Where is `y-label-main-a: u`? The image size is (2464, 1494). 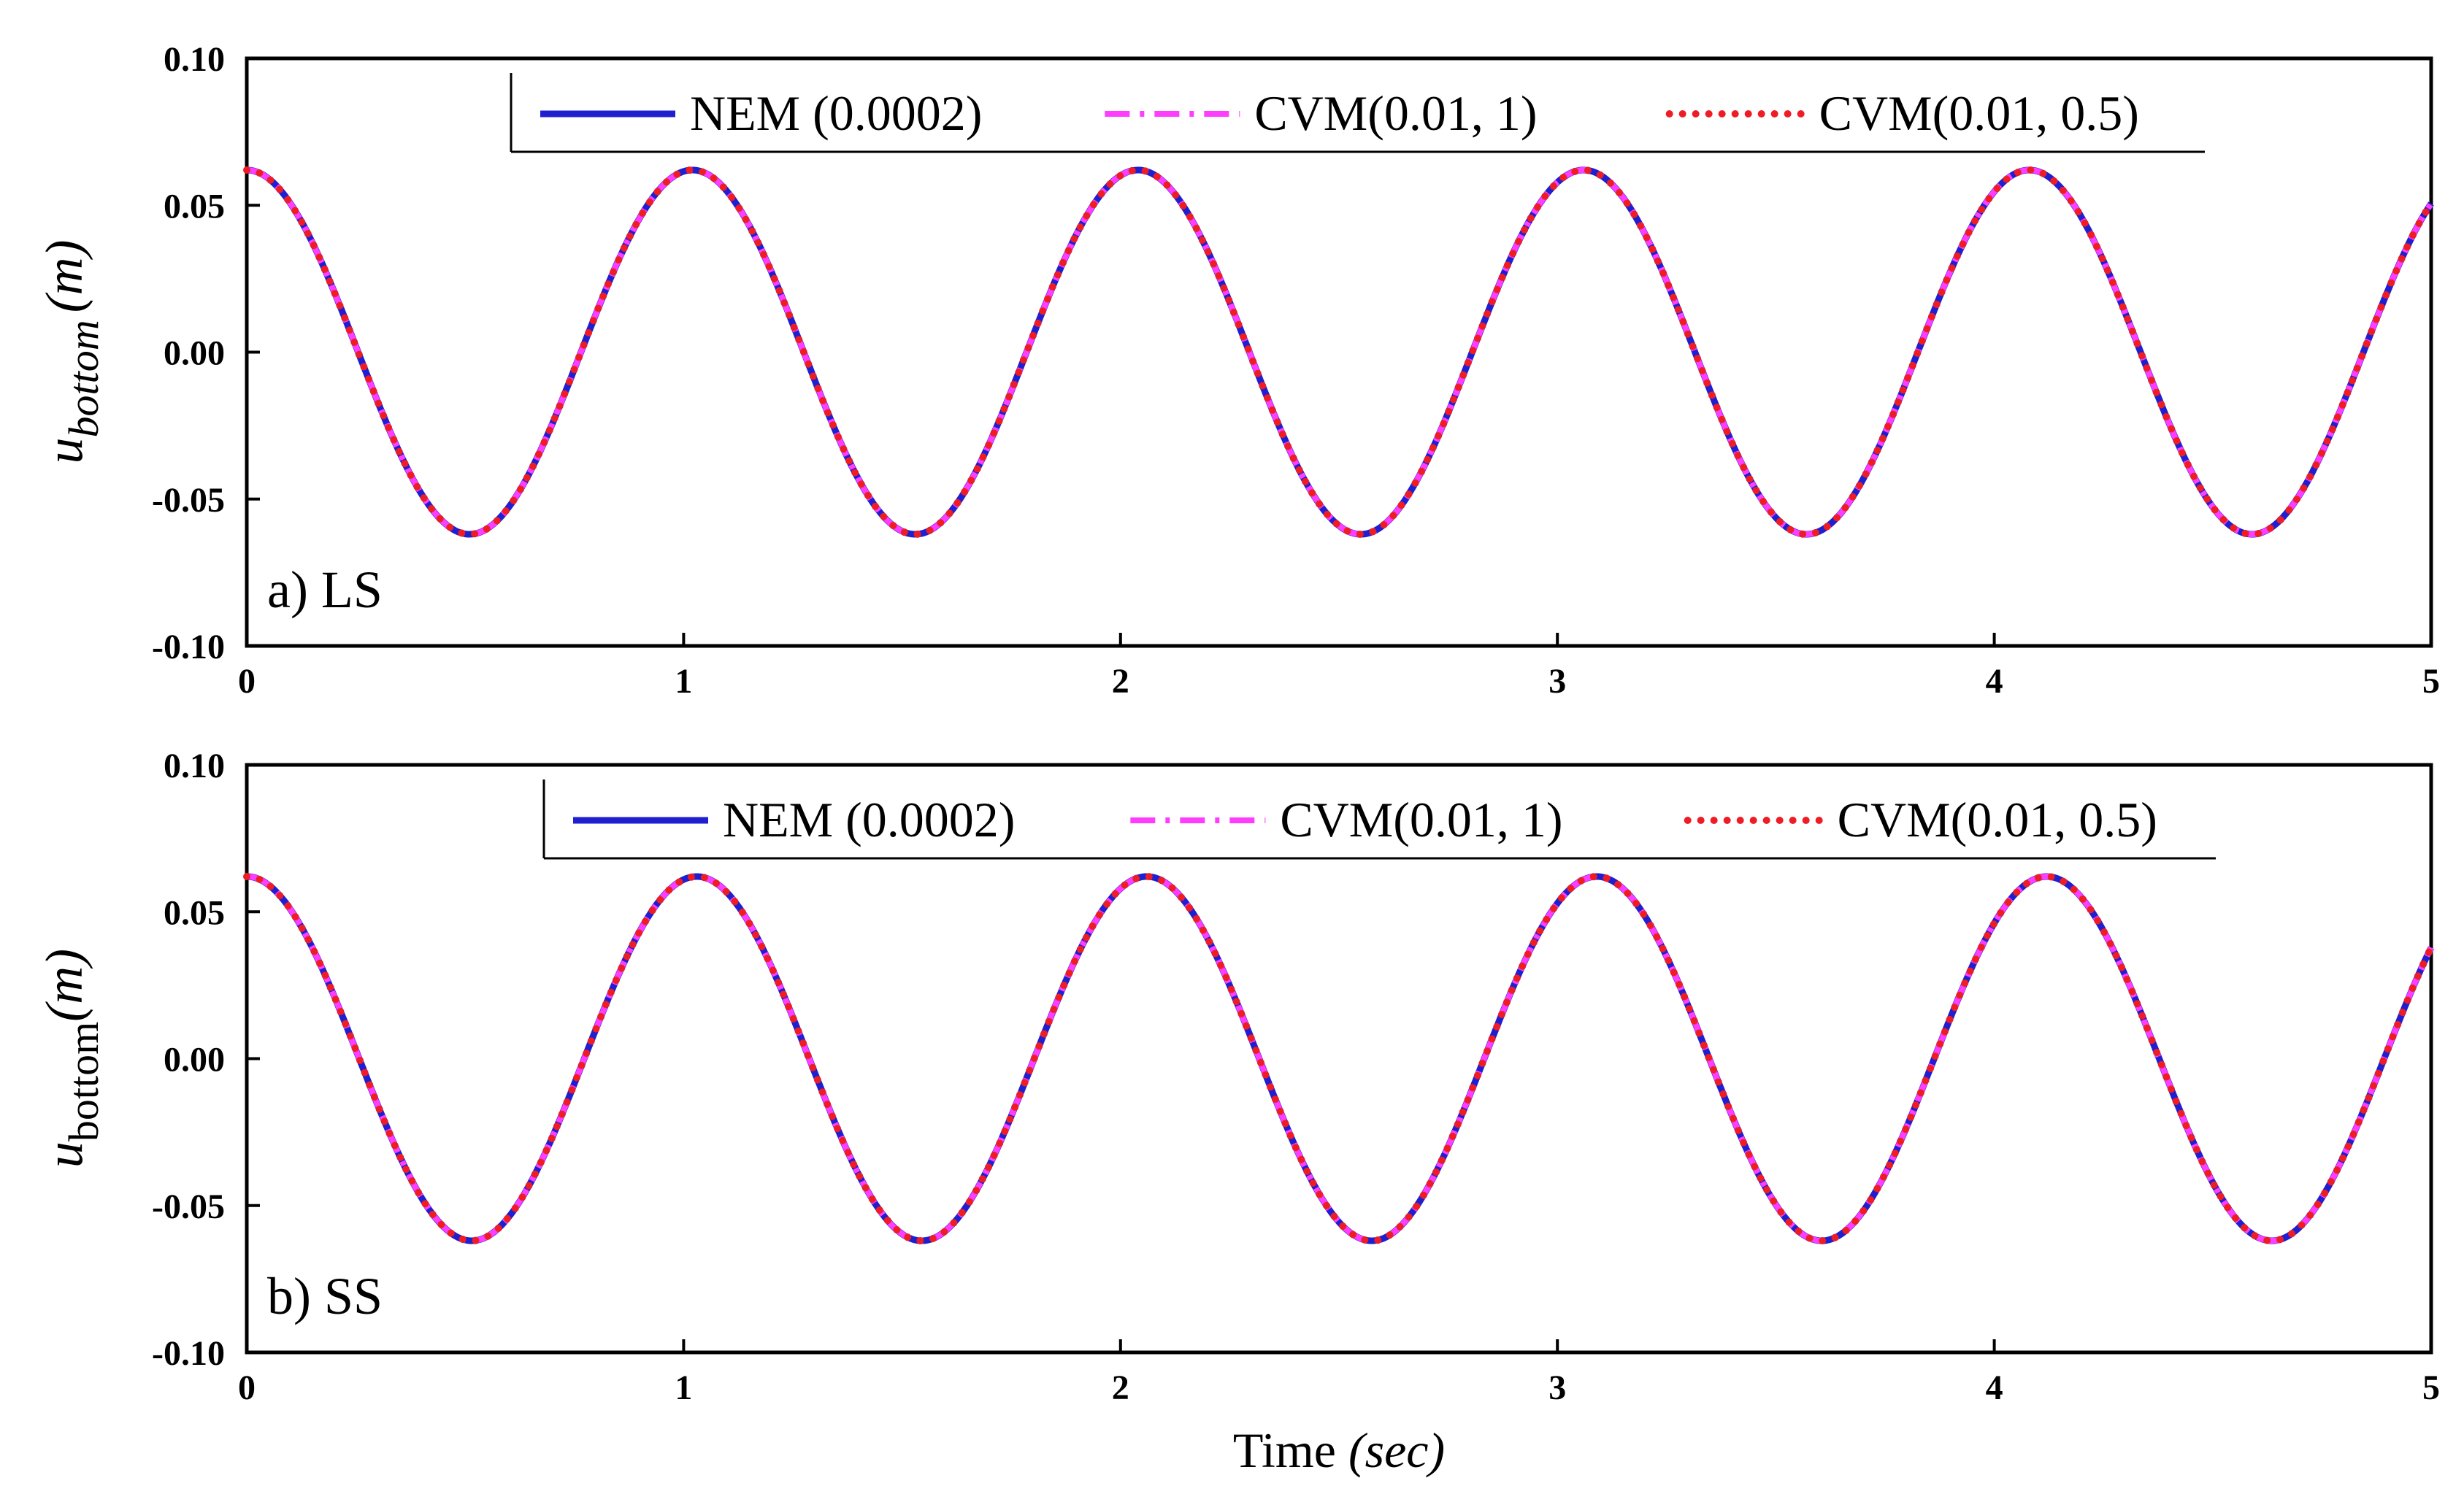 y-label-main-a: u is located at coordinates (64, 451).